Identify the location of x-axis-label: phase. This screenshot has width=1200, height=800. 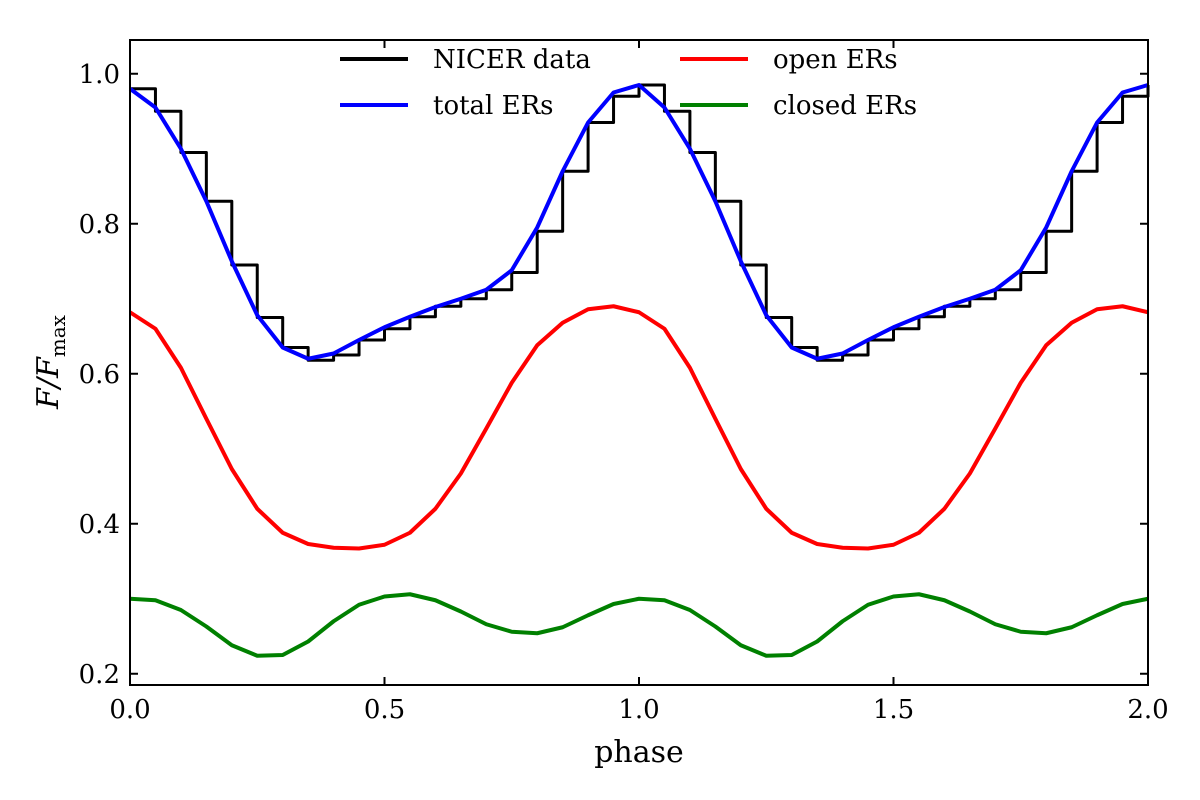
(639, 752).